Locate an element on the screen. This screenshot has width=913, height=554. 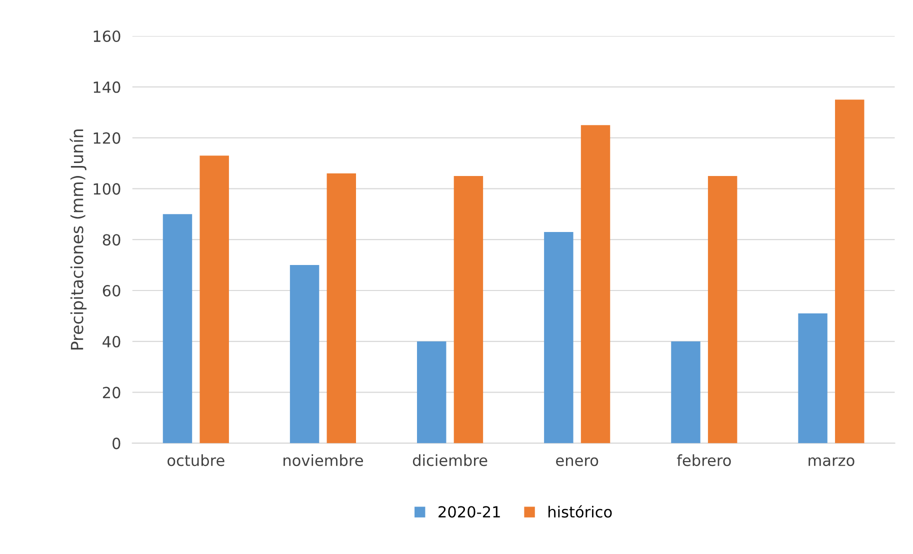
x-tick-label: octubre is located at coordinates (196, 460).